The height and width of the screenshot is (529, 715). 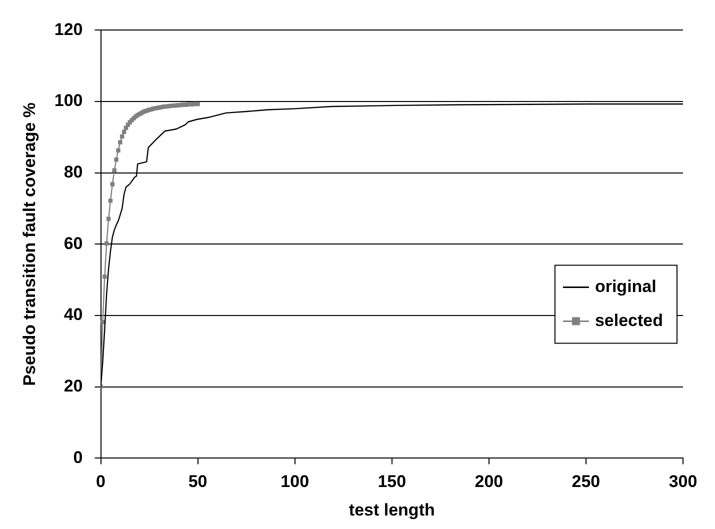 I want to click on y-axis-title: Pseudo transition fault coverage %, so click(x=29, y=244).